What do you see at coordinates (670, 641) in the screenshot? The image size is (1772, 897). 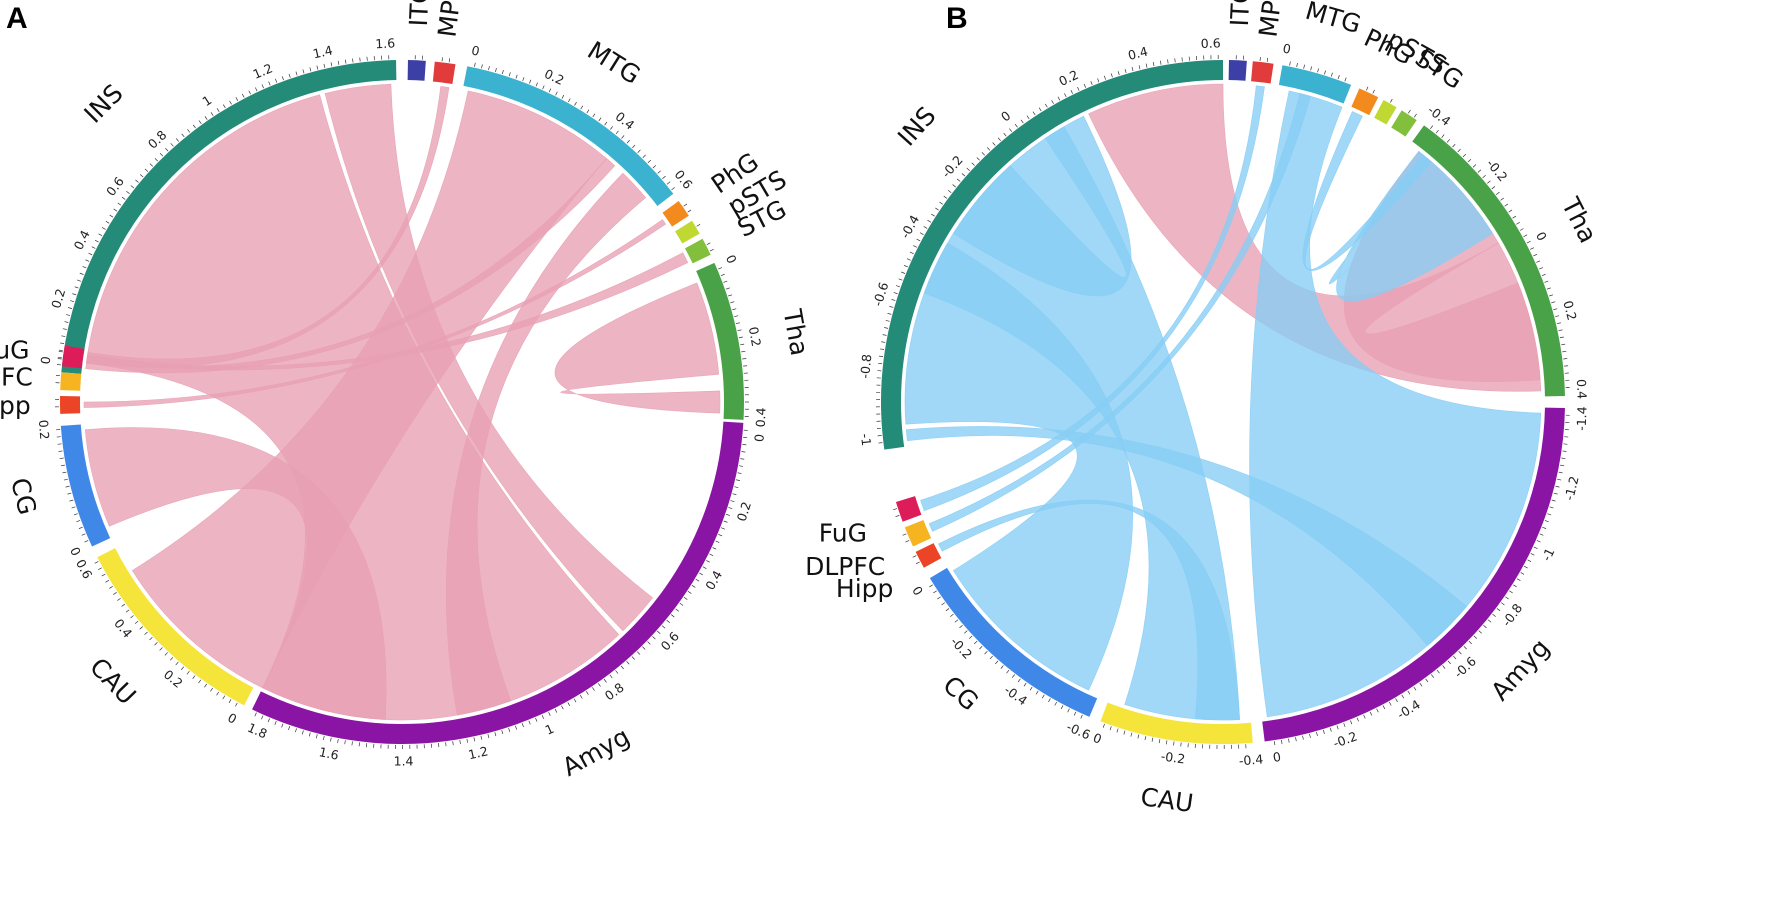 I see `panel-a-tick-label-amyg: 0.6` at bounding box center [670, 641].